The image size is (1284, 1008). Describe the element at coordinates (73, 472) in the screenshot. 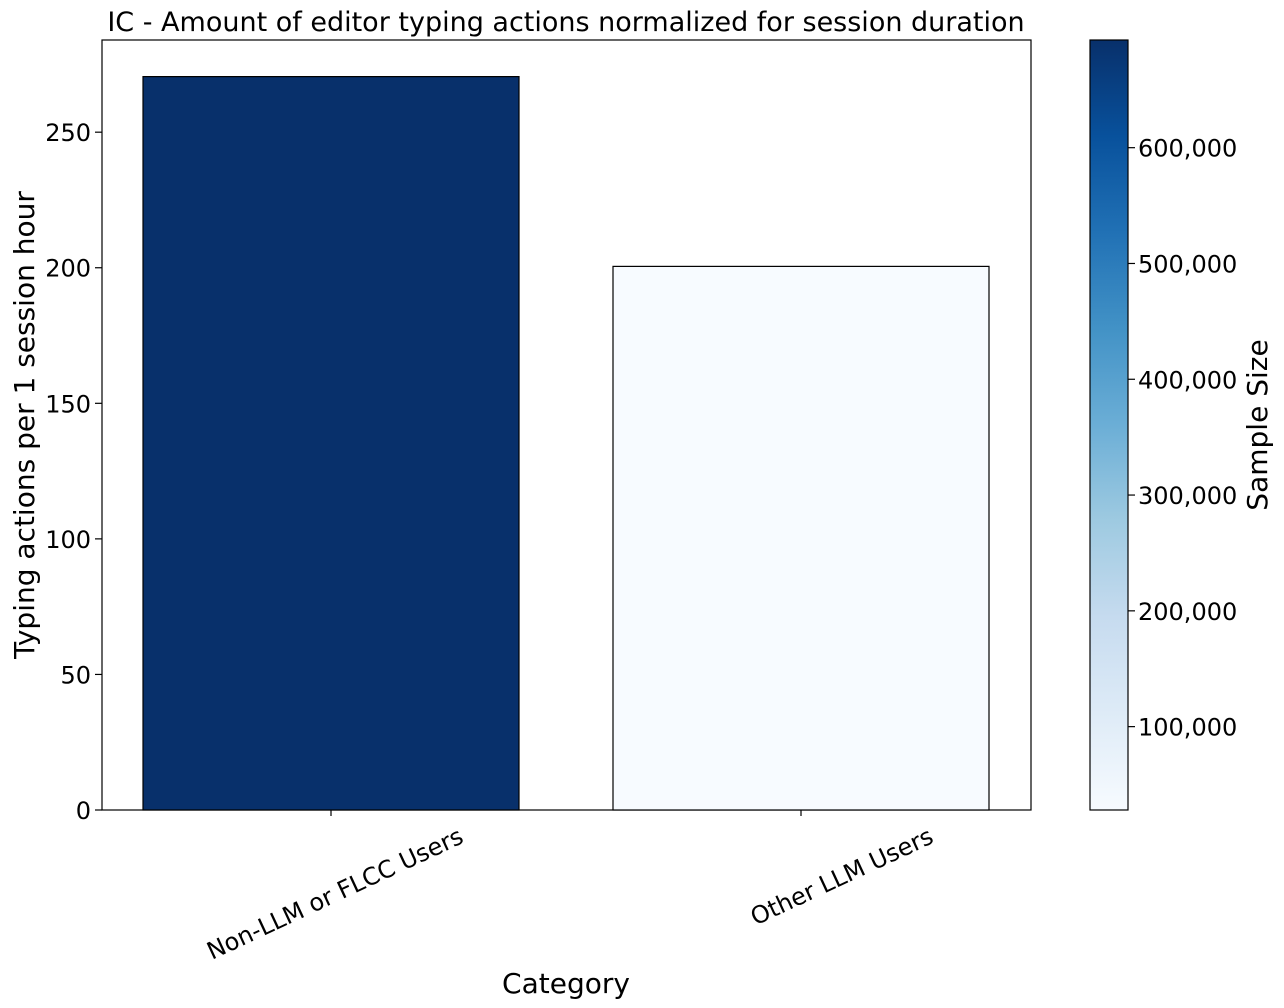

I see `y-axis-ticks: 0 50 100 150 200 250` at that location.